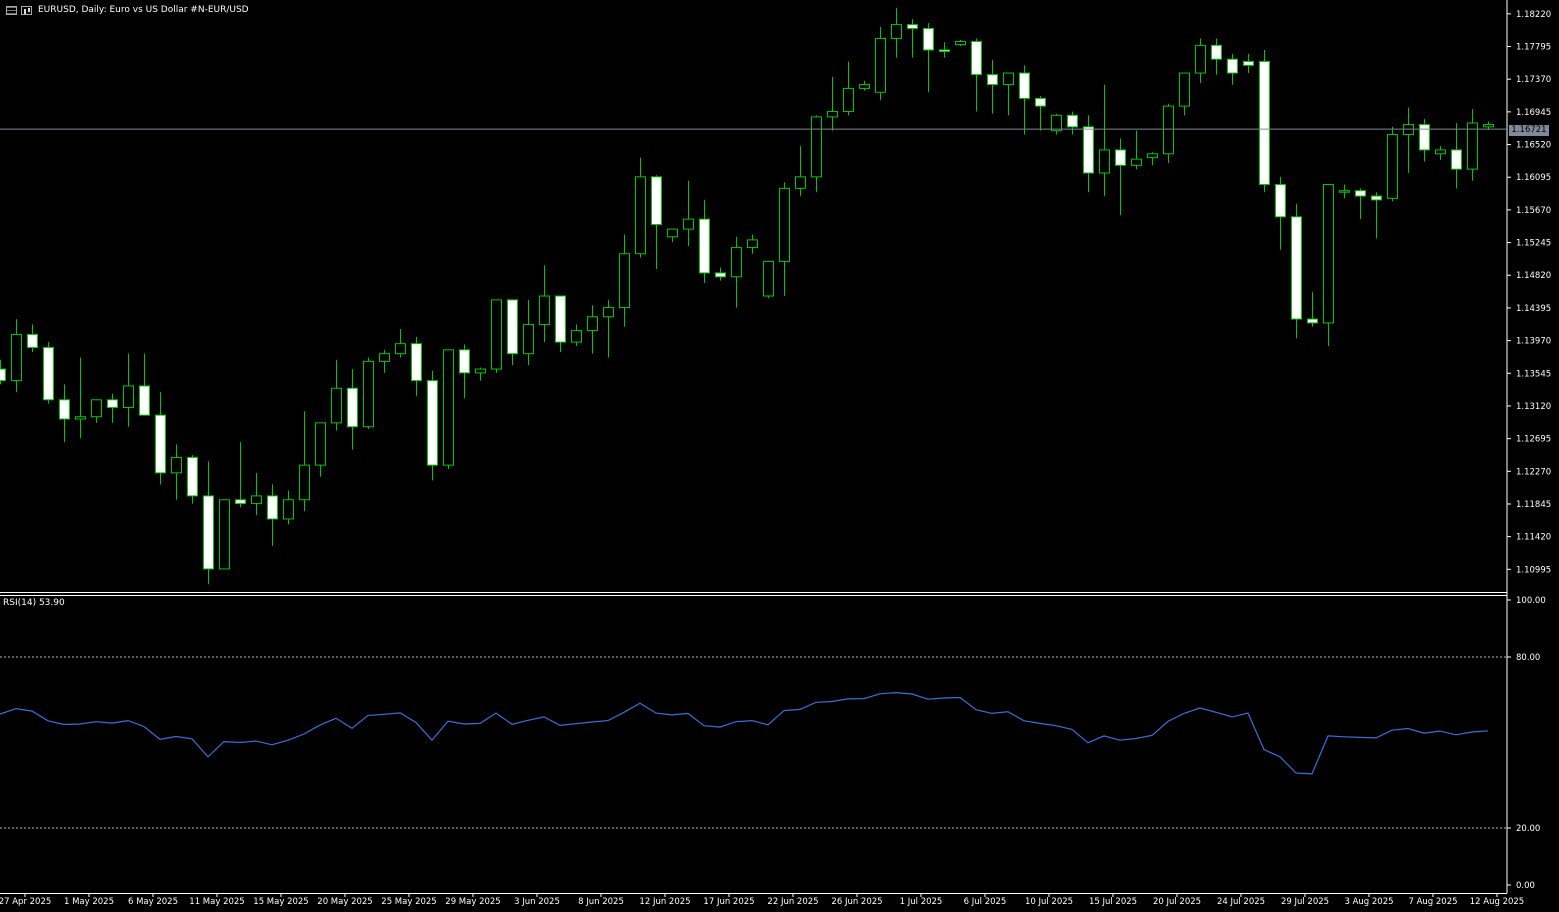  What do you see at coordinates (1049, 902) in the screenshot?
I see `time-tick-label: 10 Jul 2025` at bounding box center [1049, 902].